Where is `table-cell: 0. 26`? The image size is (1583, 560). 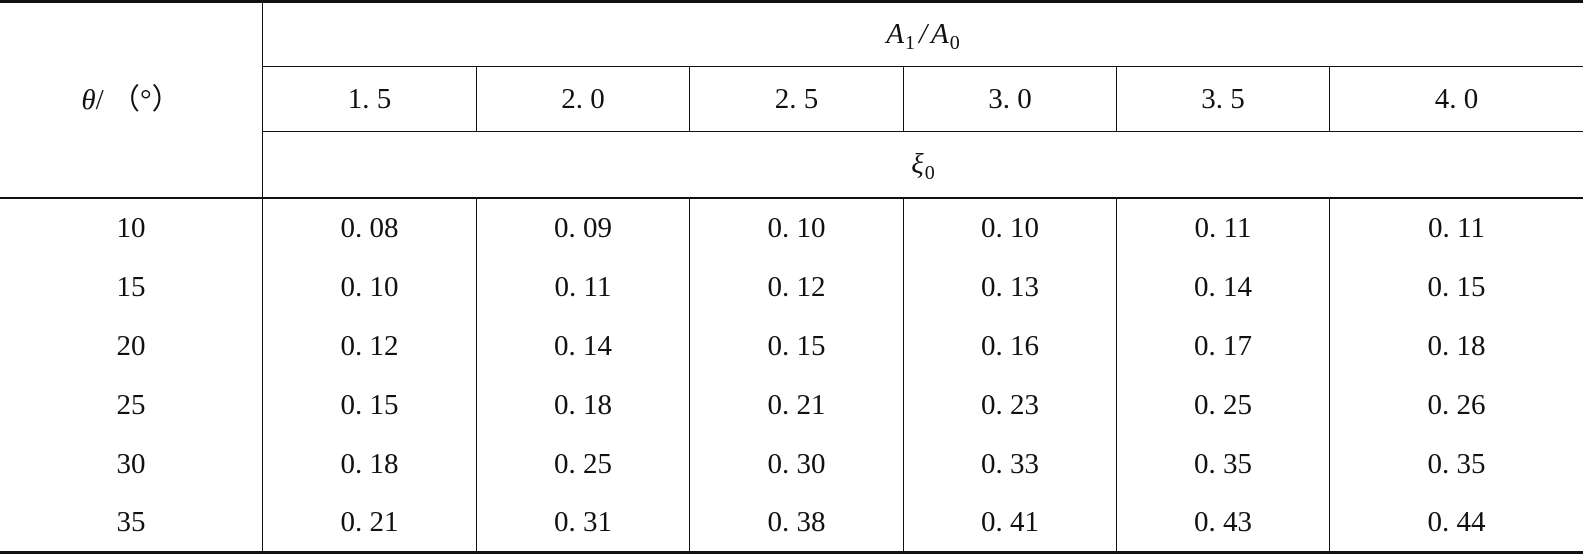 table-cell: 0. 26 is located at coordinates (1456, 405).